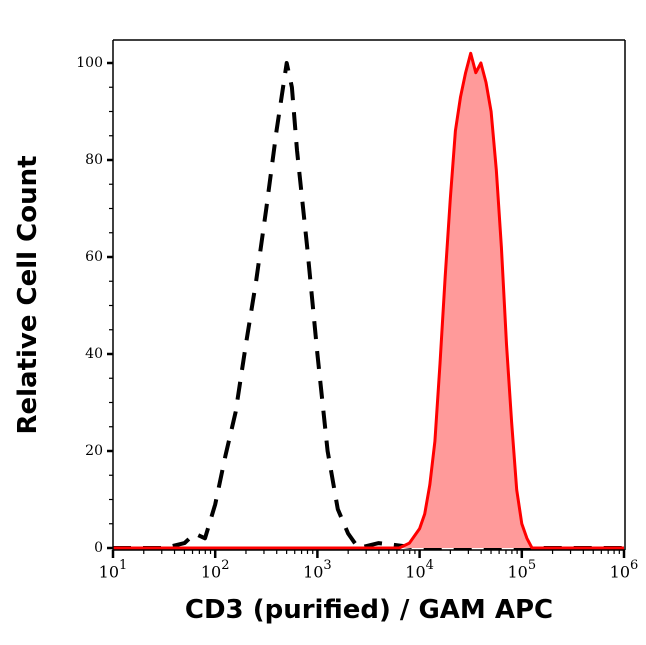 This screenshot has height=645, width=646. What do you see at coordinates (89, 63) in the screenshot?
I see `y-tick-label: 100` at bounding box center [89, 63].